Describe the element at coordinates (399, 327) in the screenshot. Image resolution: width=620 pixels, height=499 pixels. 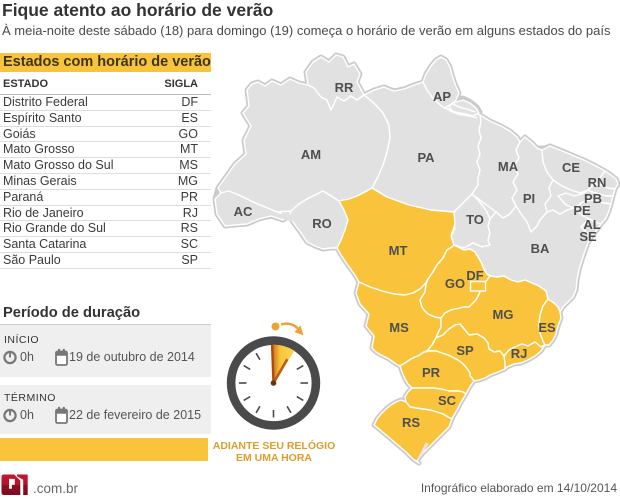
I see `svg-text: MS` at that location.